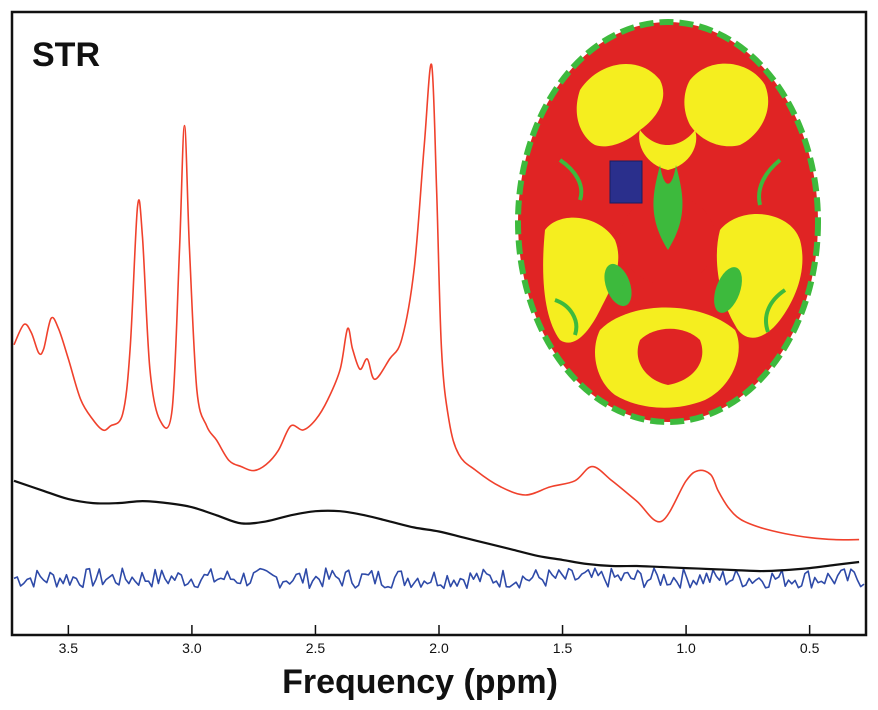 The height and width of the screenshot is (710, 878). I want to click on residual-line, so click(439, 578).